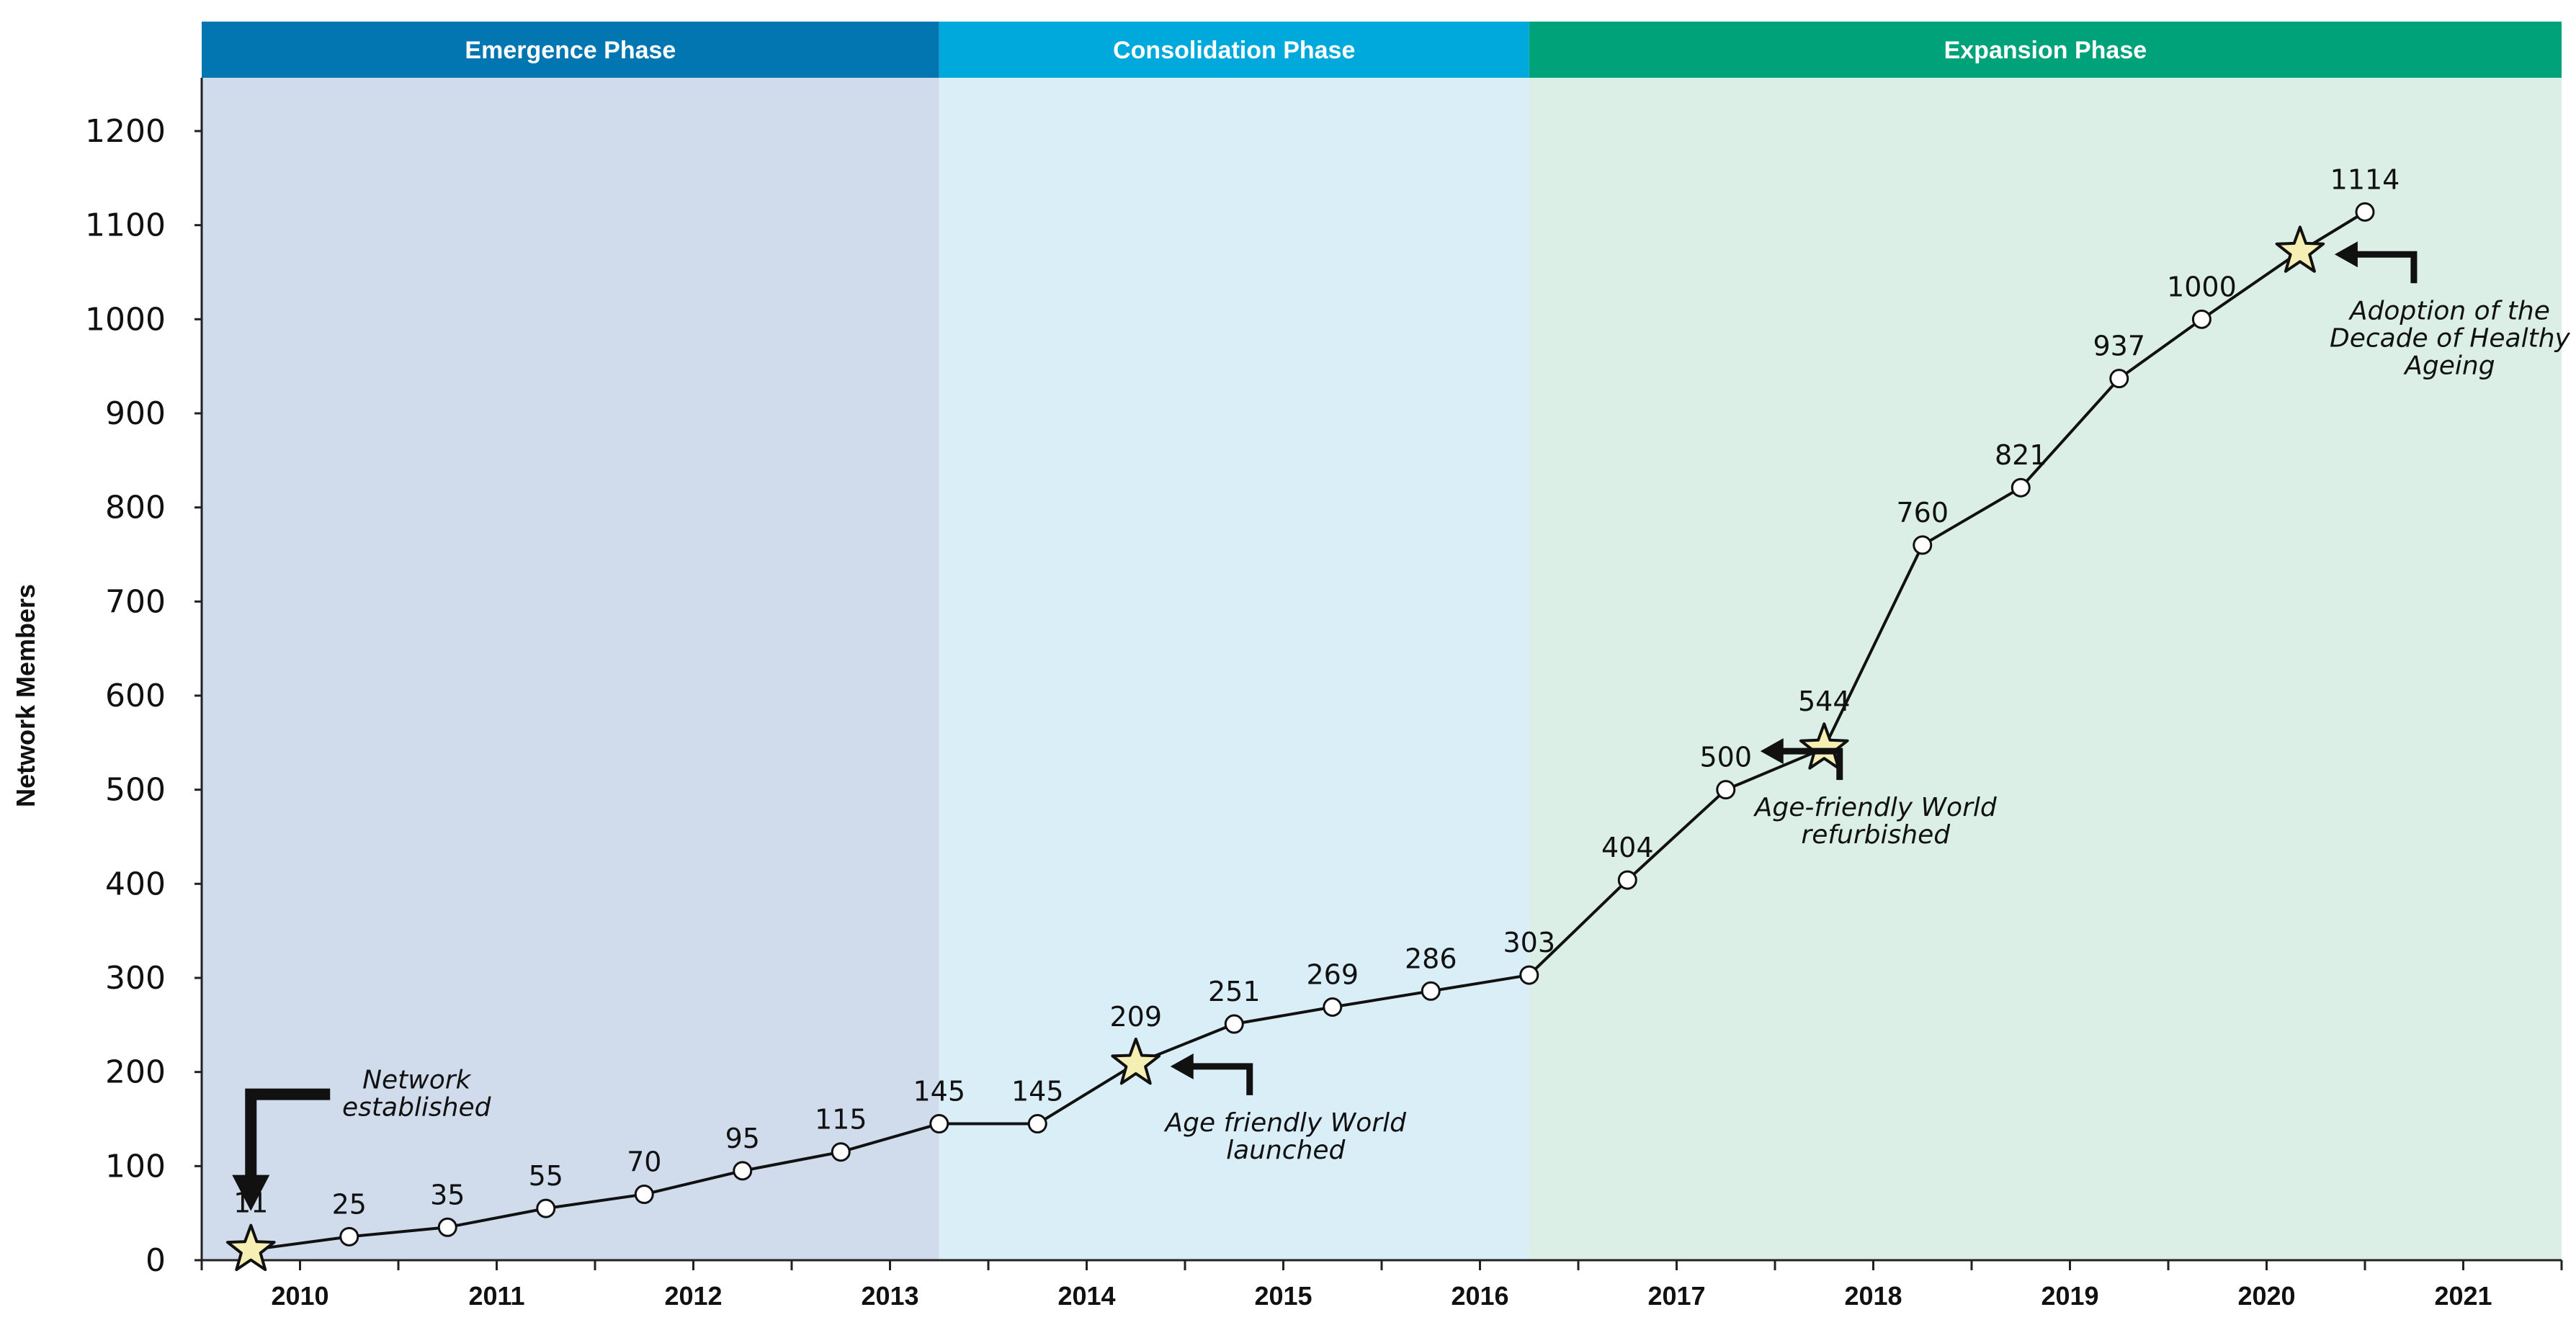 The image size is (2576, 1325). I want to click on annotation-text: refurbished, so click(1876, 835).